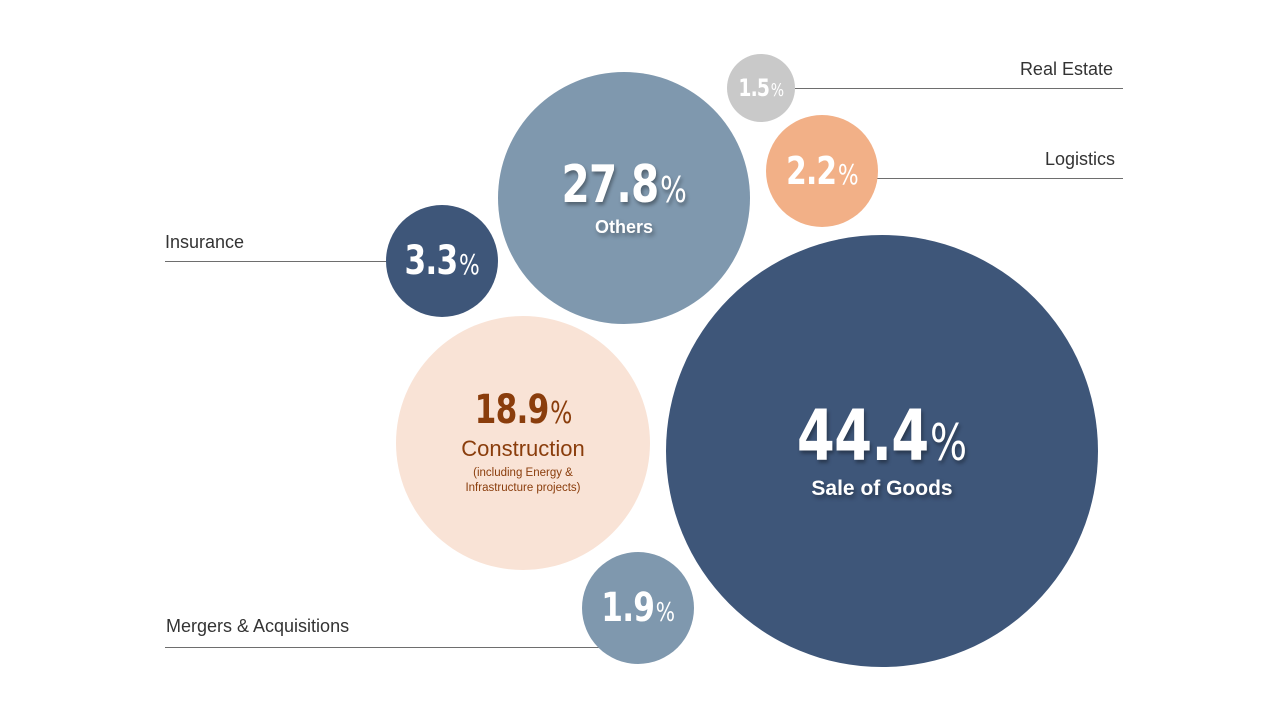  I want to click on value-number: 2.2, so click(811, 171).